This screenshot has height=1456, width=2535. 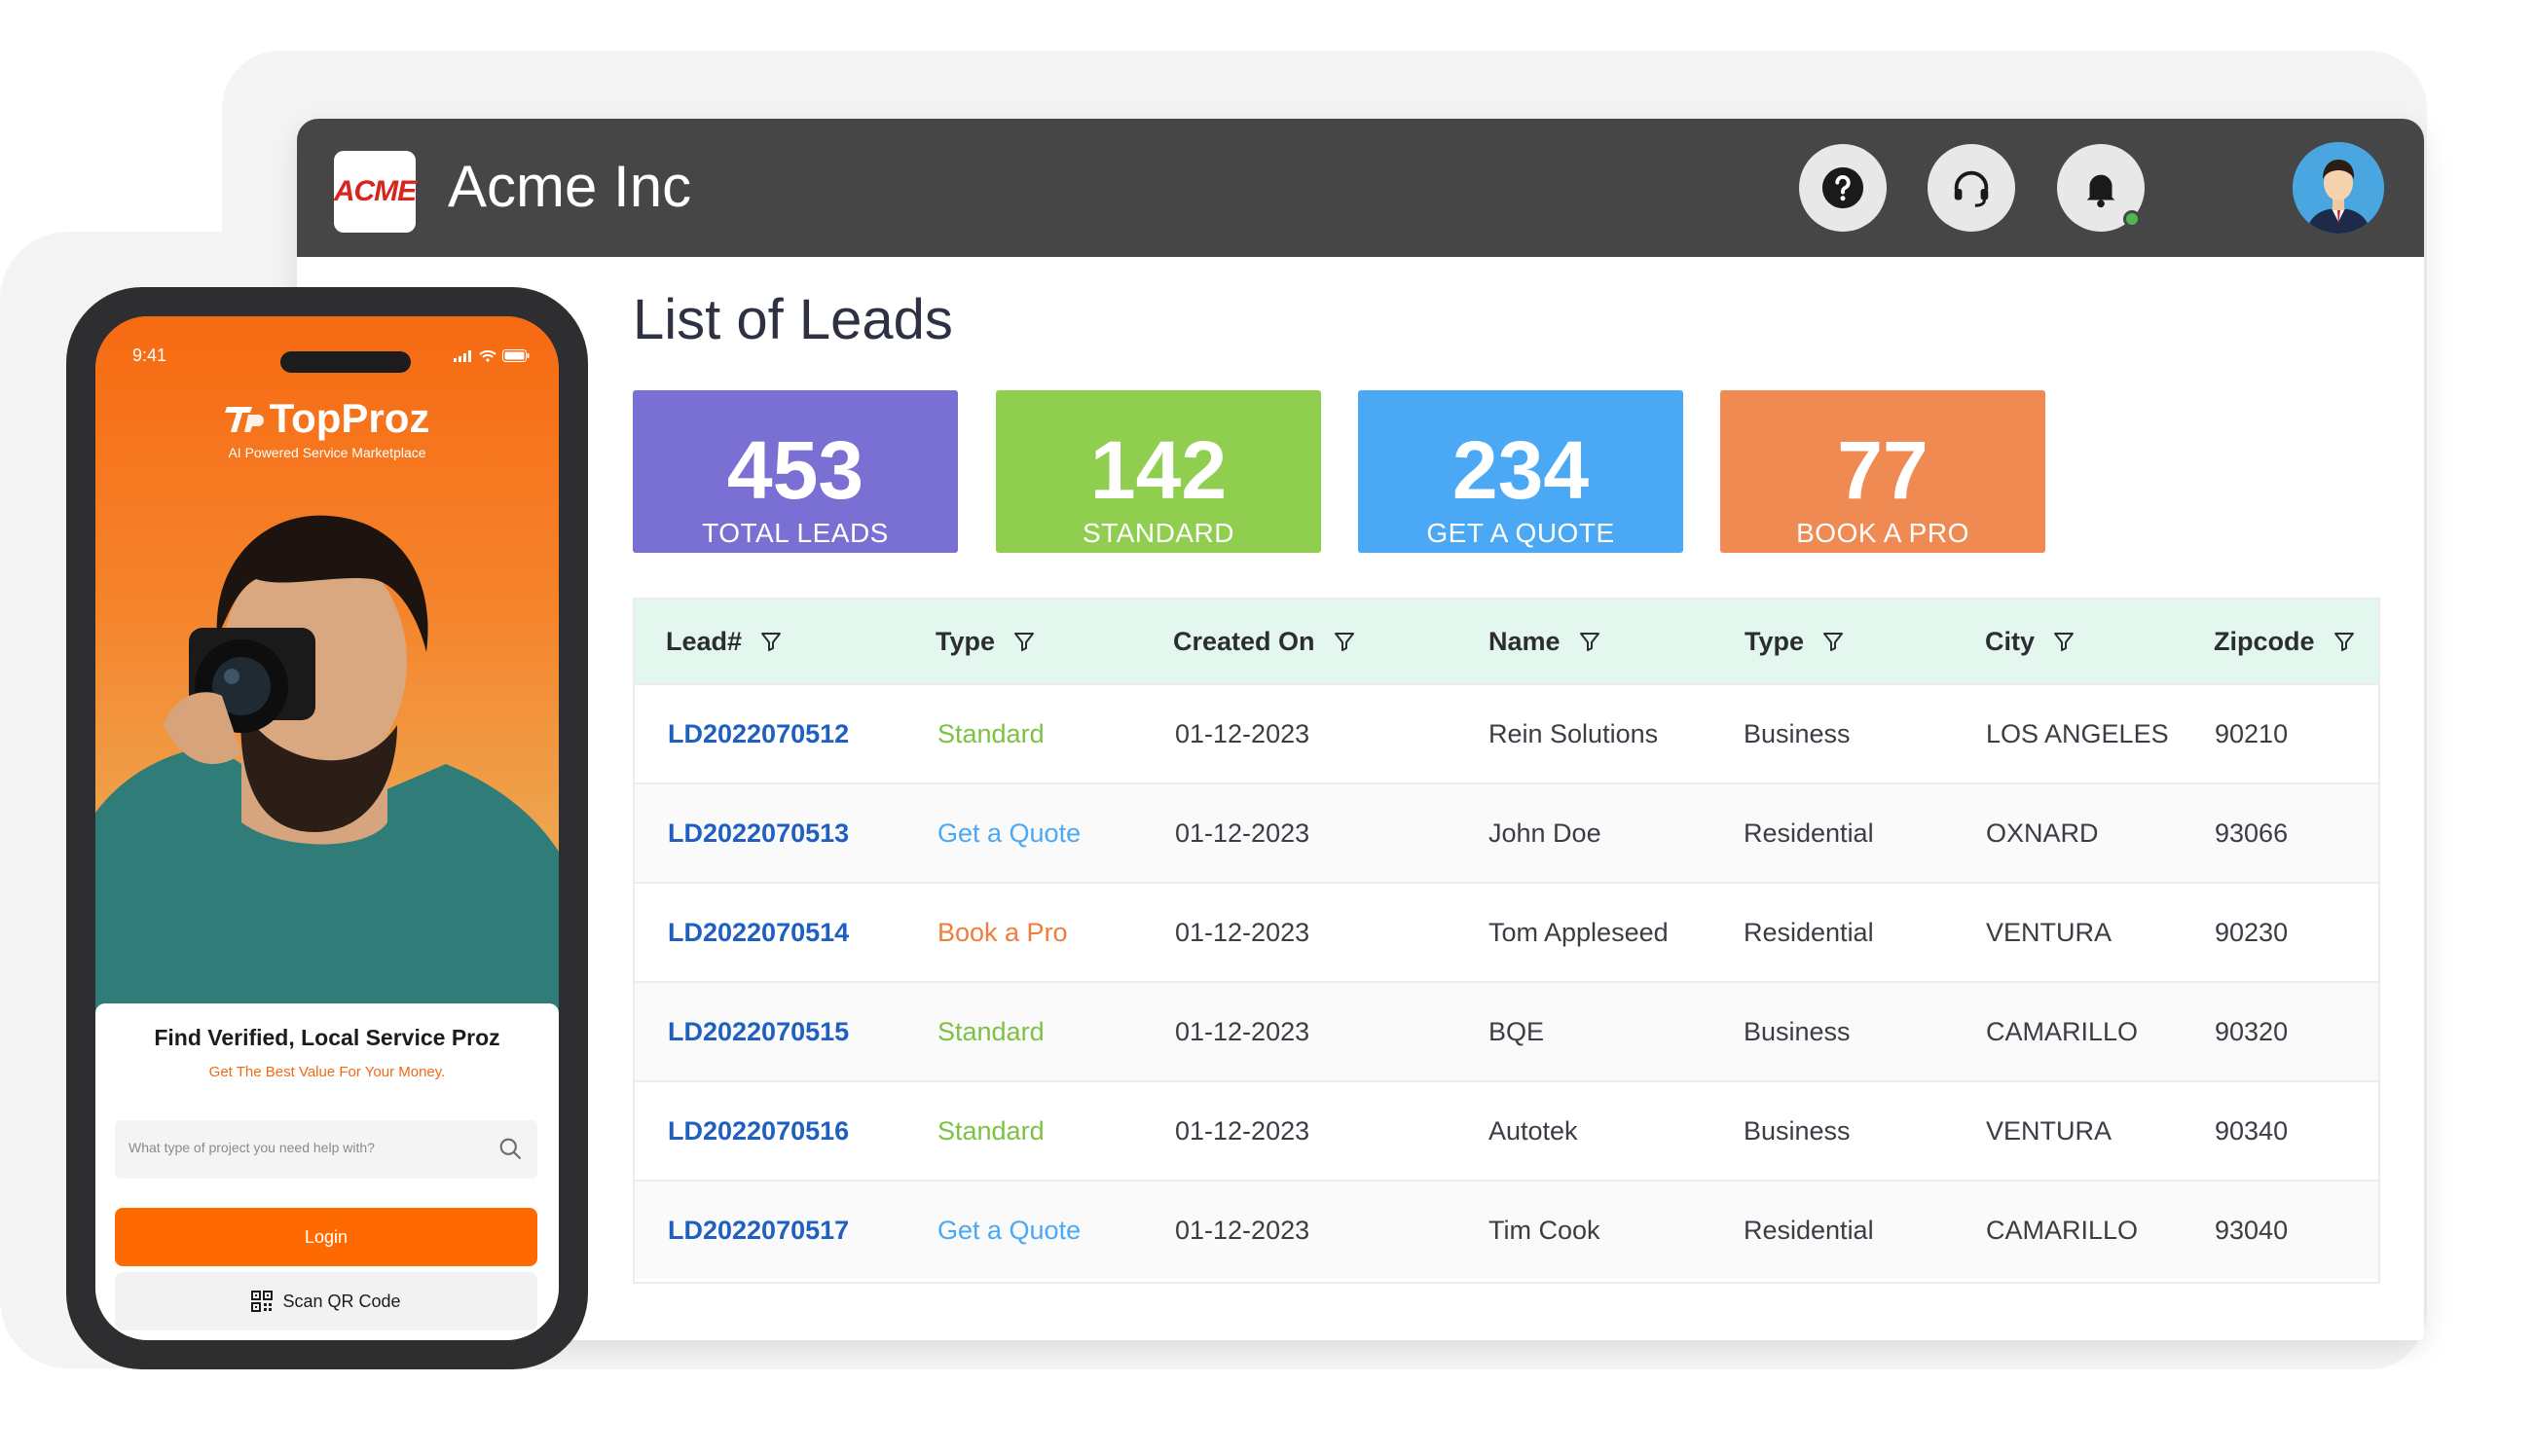 What do you see at coordinates (327, 1037) in the screenshot?
I see `card-title: Find Verified, Local Service Proz` at bounding box center [327, 1037].